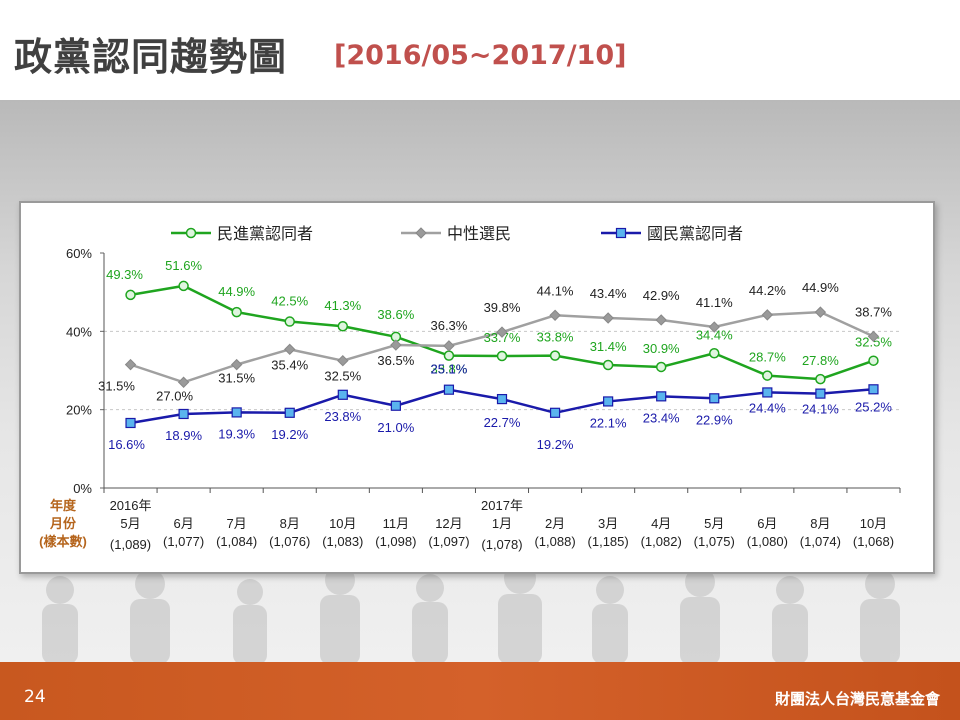 This screenshot has height=720, width=960. I want to click on dpp-data-label: 51.6%, so click(183, 265).